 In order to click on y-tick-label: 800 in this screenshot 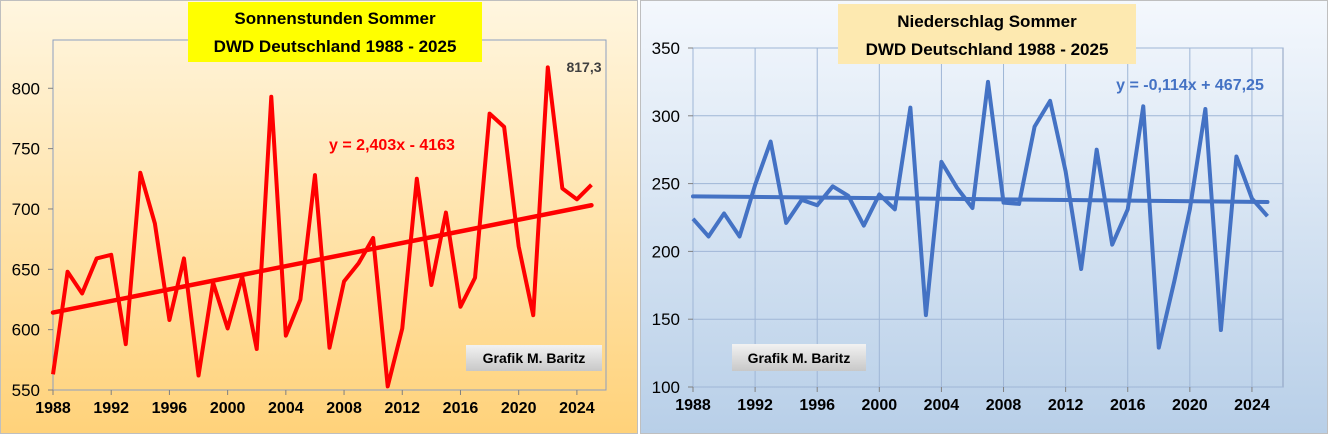, I will do `click(26, 88)`.